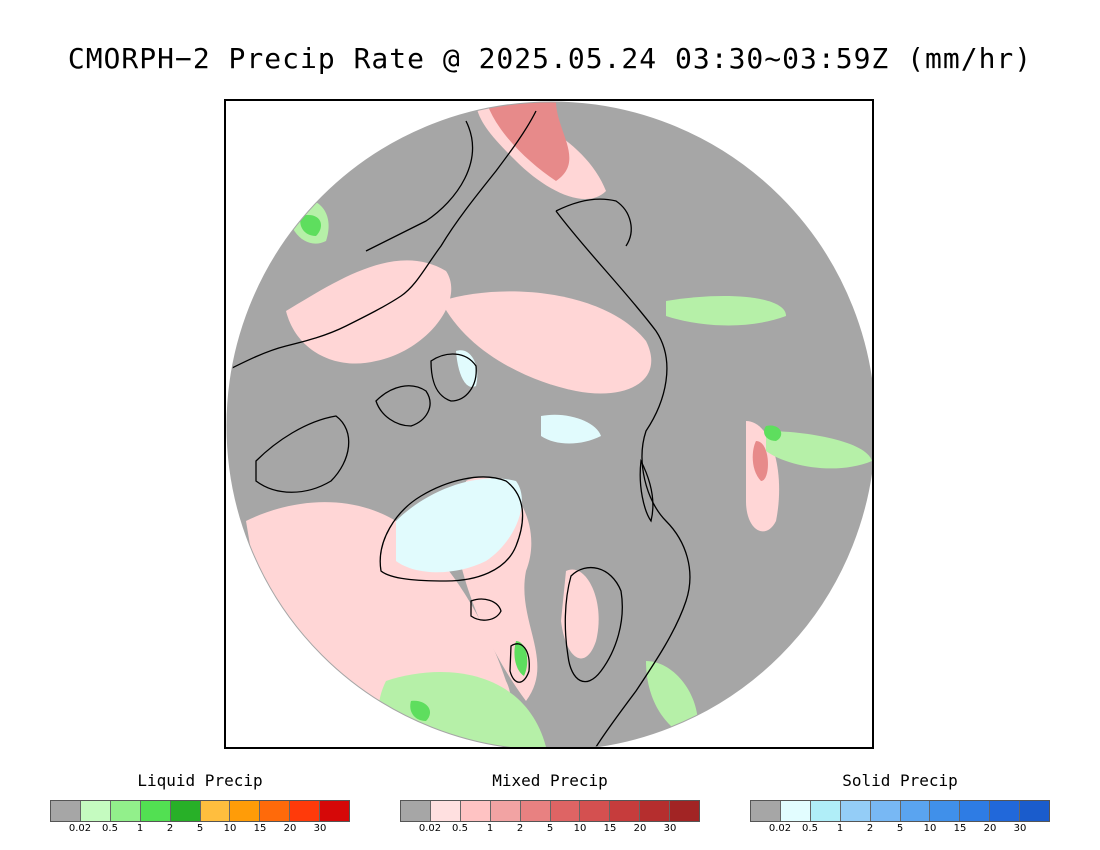 Image resolution: width=1100 pixels, height=850 pixels. Describe the element at coordinates (819, 450) in the screenshot. I see `liquid-area-north-pacific` at that location.